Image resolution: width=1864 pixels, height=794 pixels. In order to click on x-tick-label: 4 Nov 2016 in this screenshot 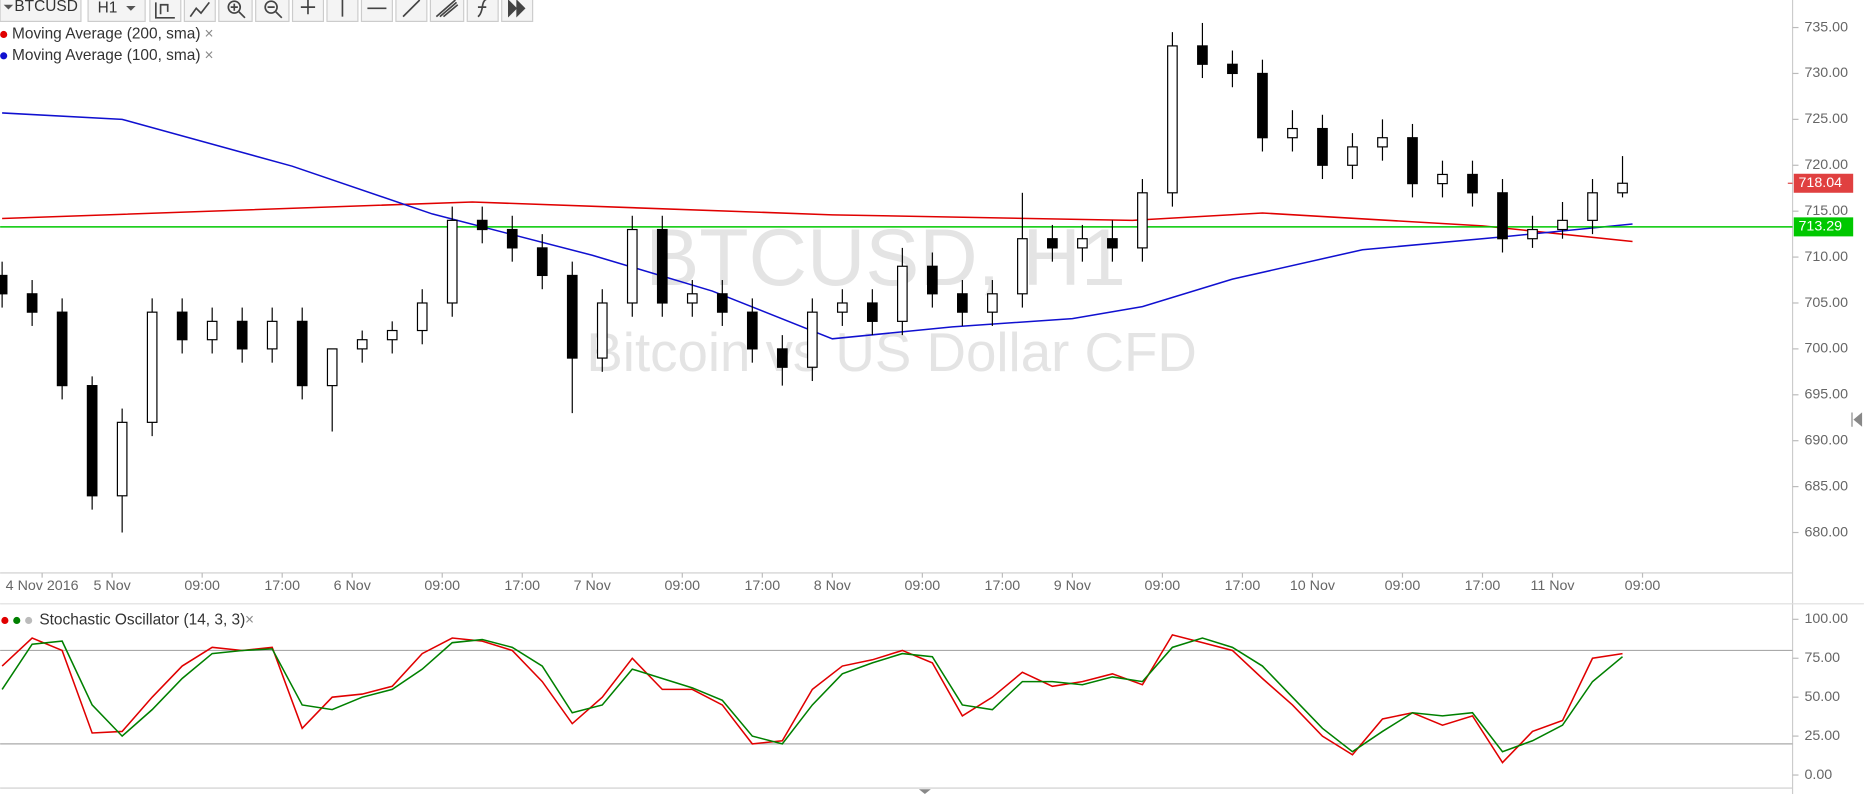, I will do `click(42, 586)`.